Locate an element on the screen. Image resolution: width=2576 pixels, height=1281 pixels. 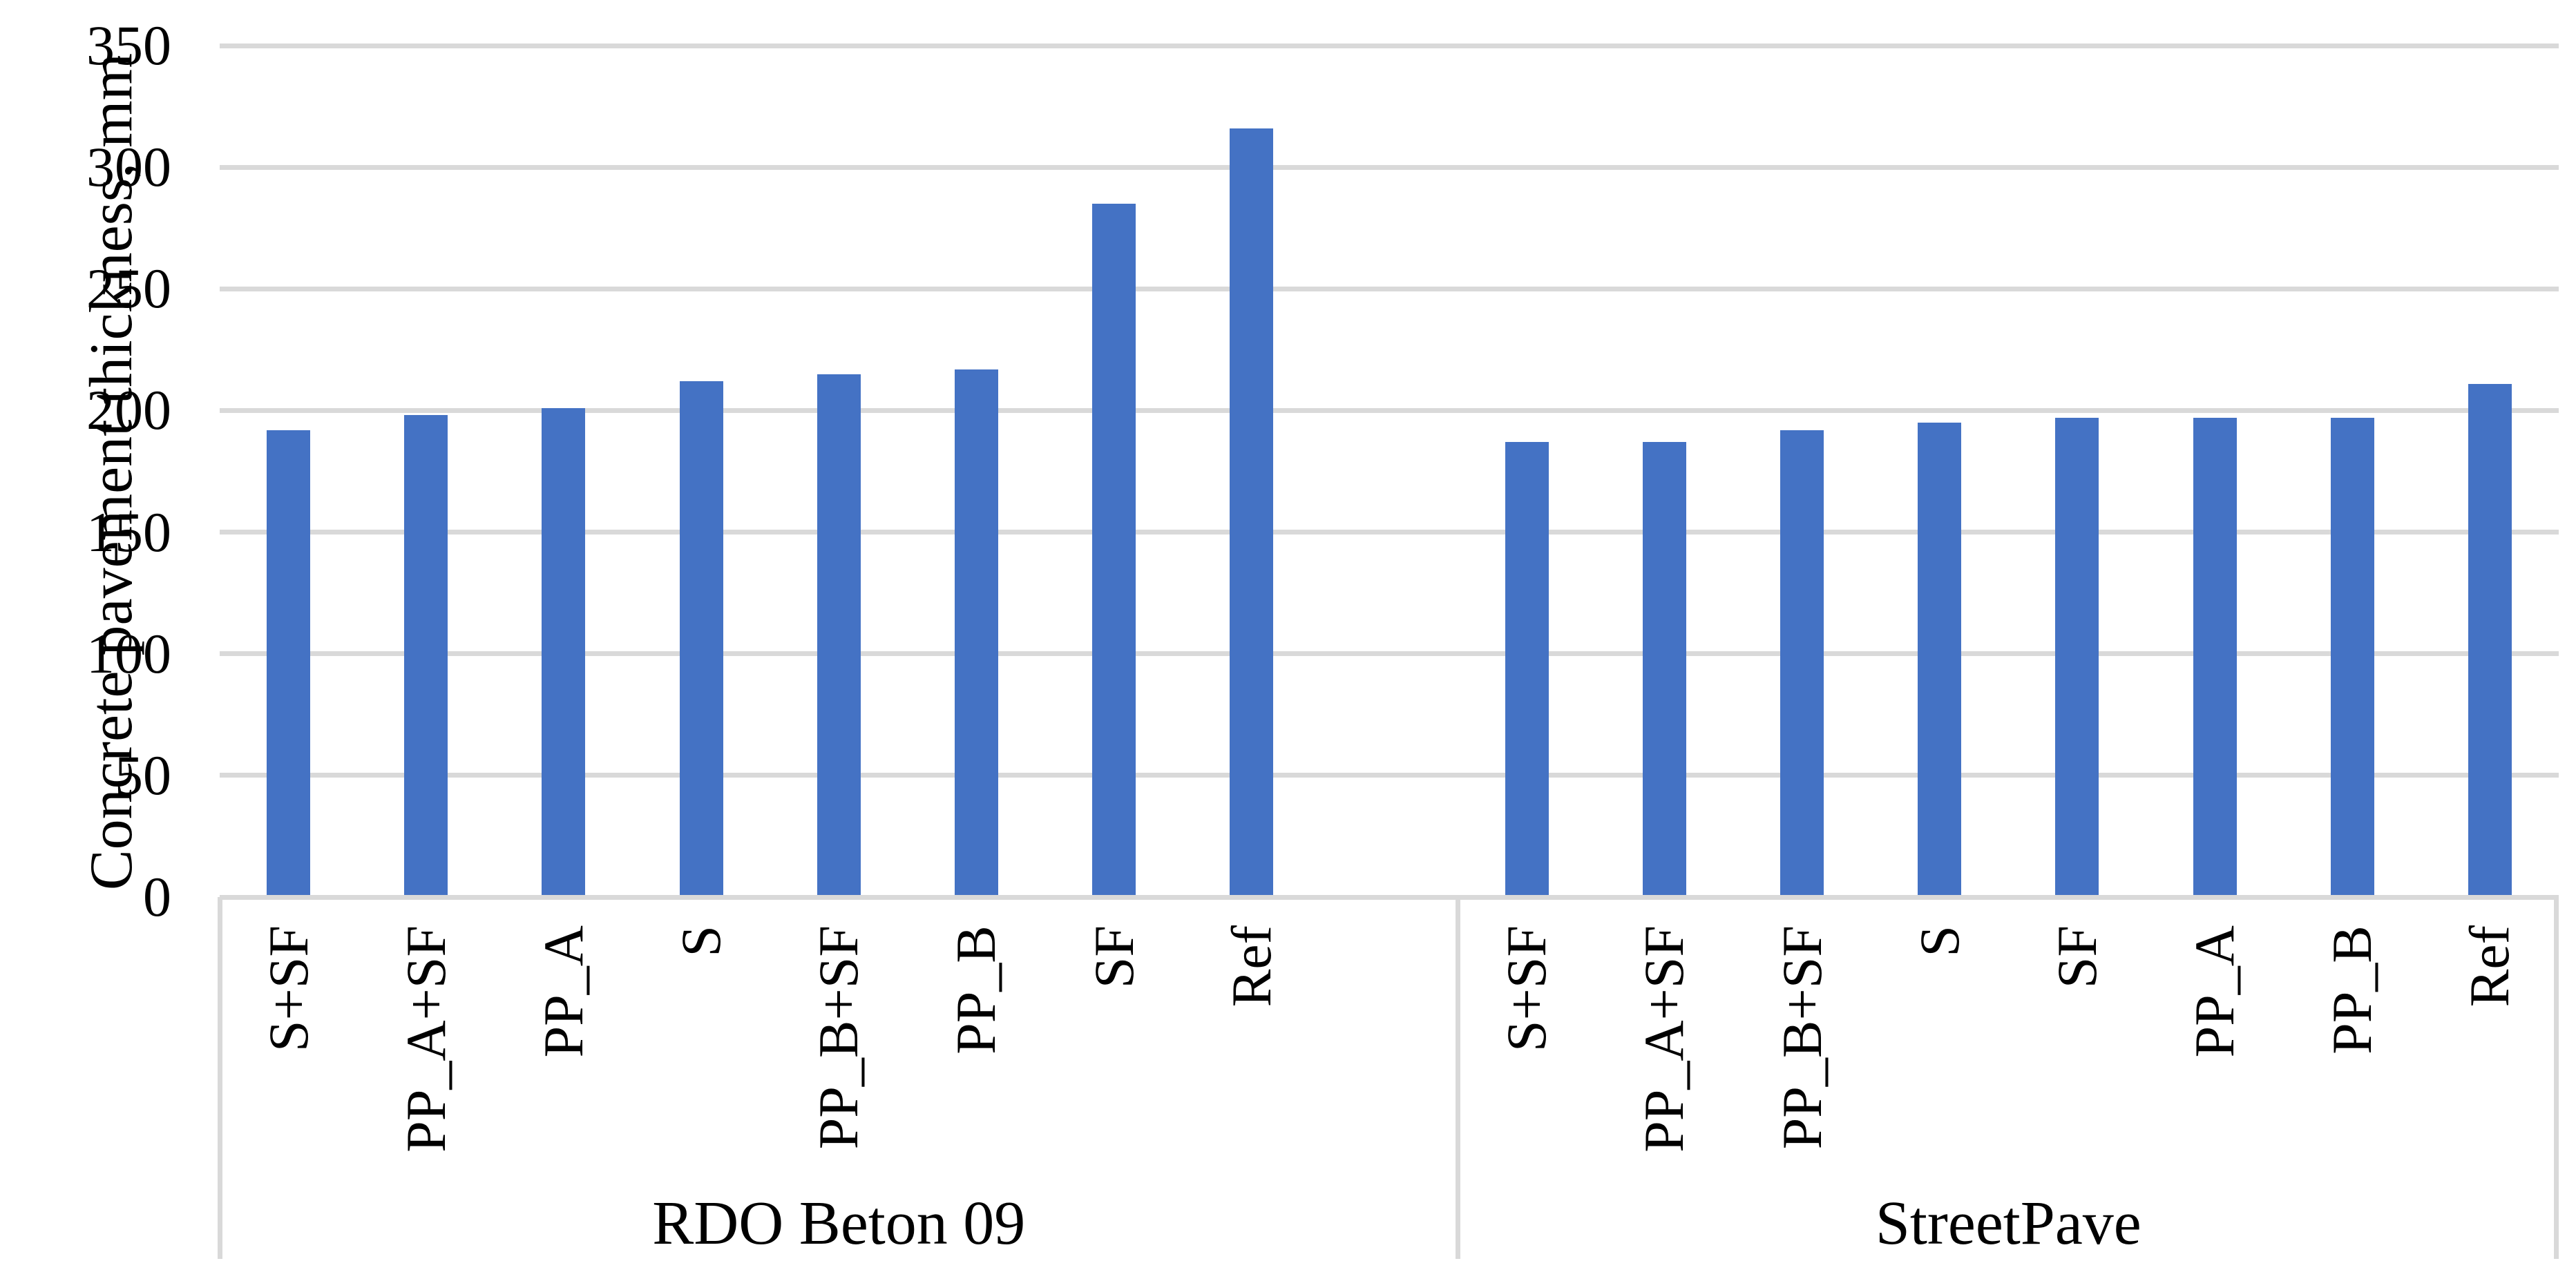
bar-rdo-beton-09-PP_A+SF is located at coordinates (426, 656).